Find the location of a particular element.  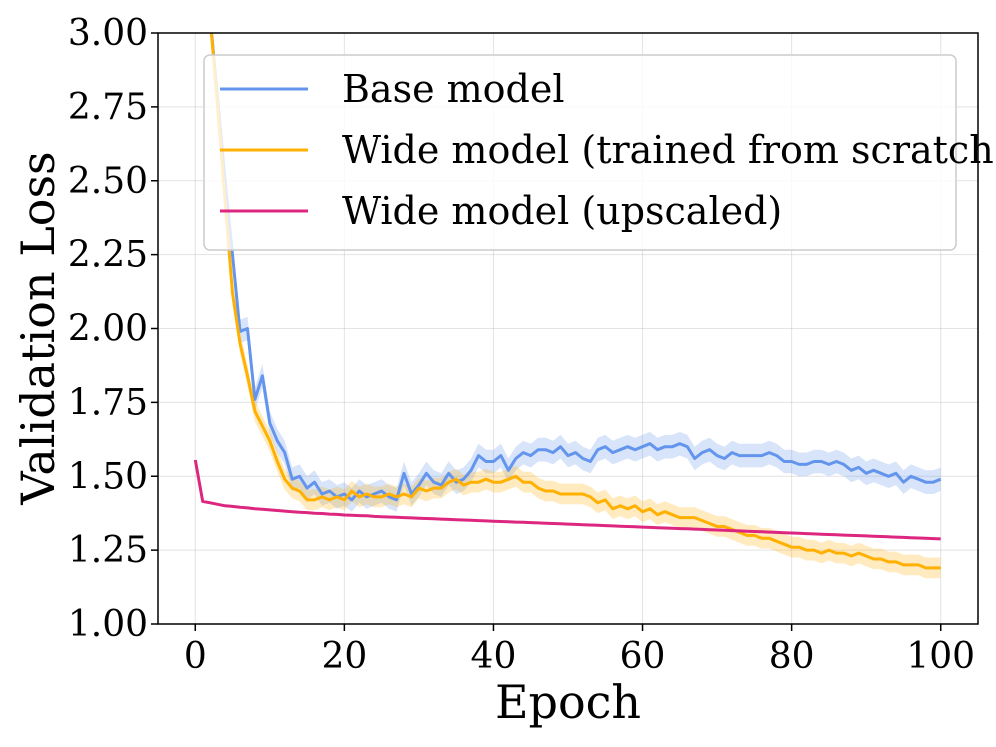

legend-label-base-model: Base model is located at coordinates (453, 89).